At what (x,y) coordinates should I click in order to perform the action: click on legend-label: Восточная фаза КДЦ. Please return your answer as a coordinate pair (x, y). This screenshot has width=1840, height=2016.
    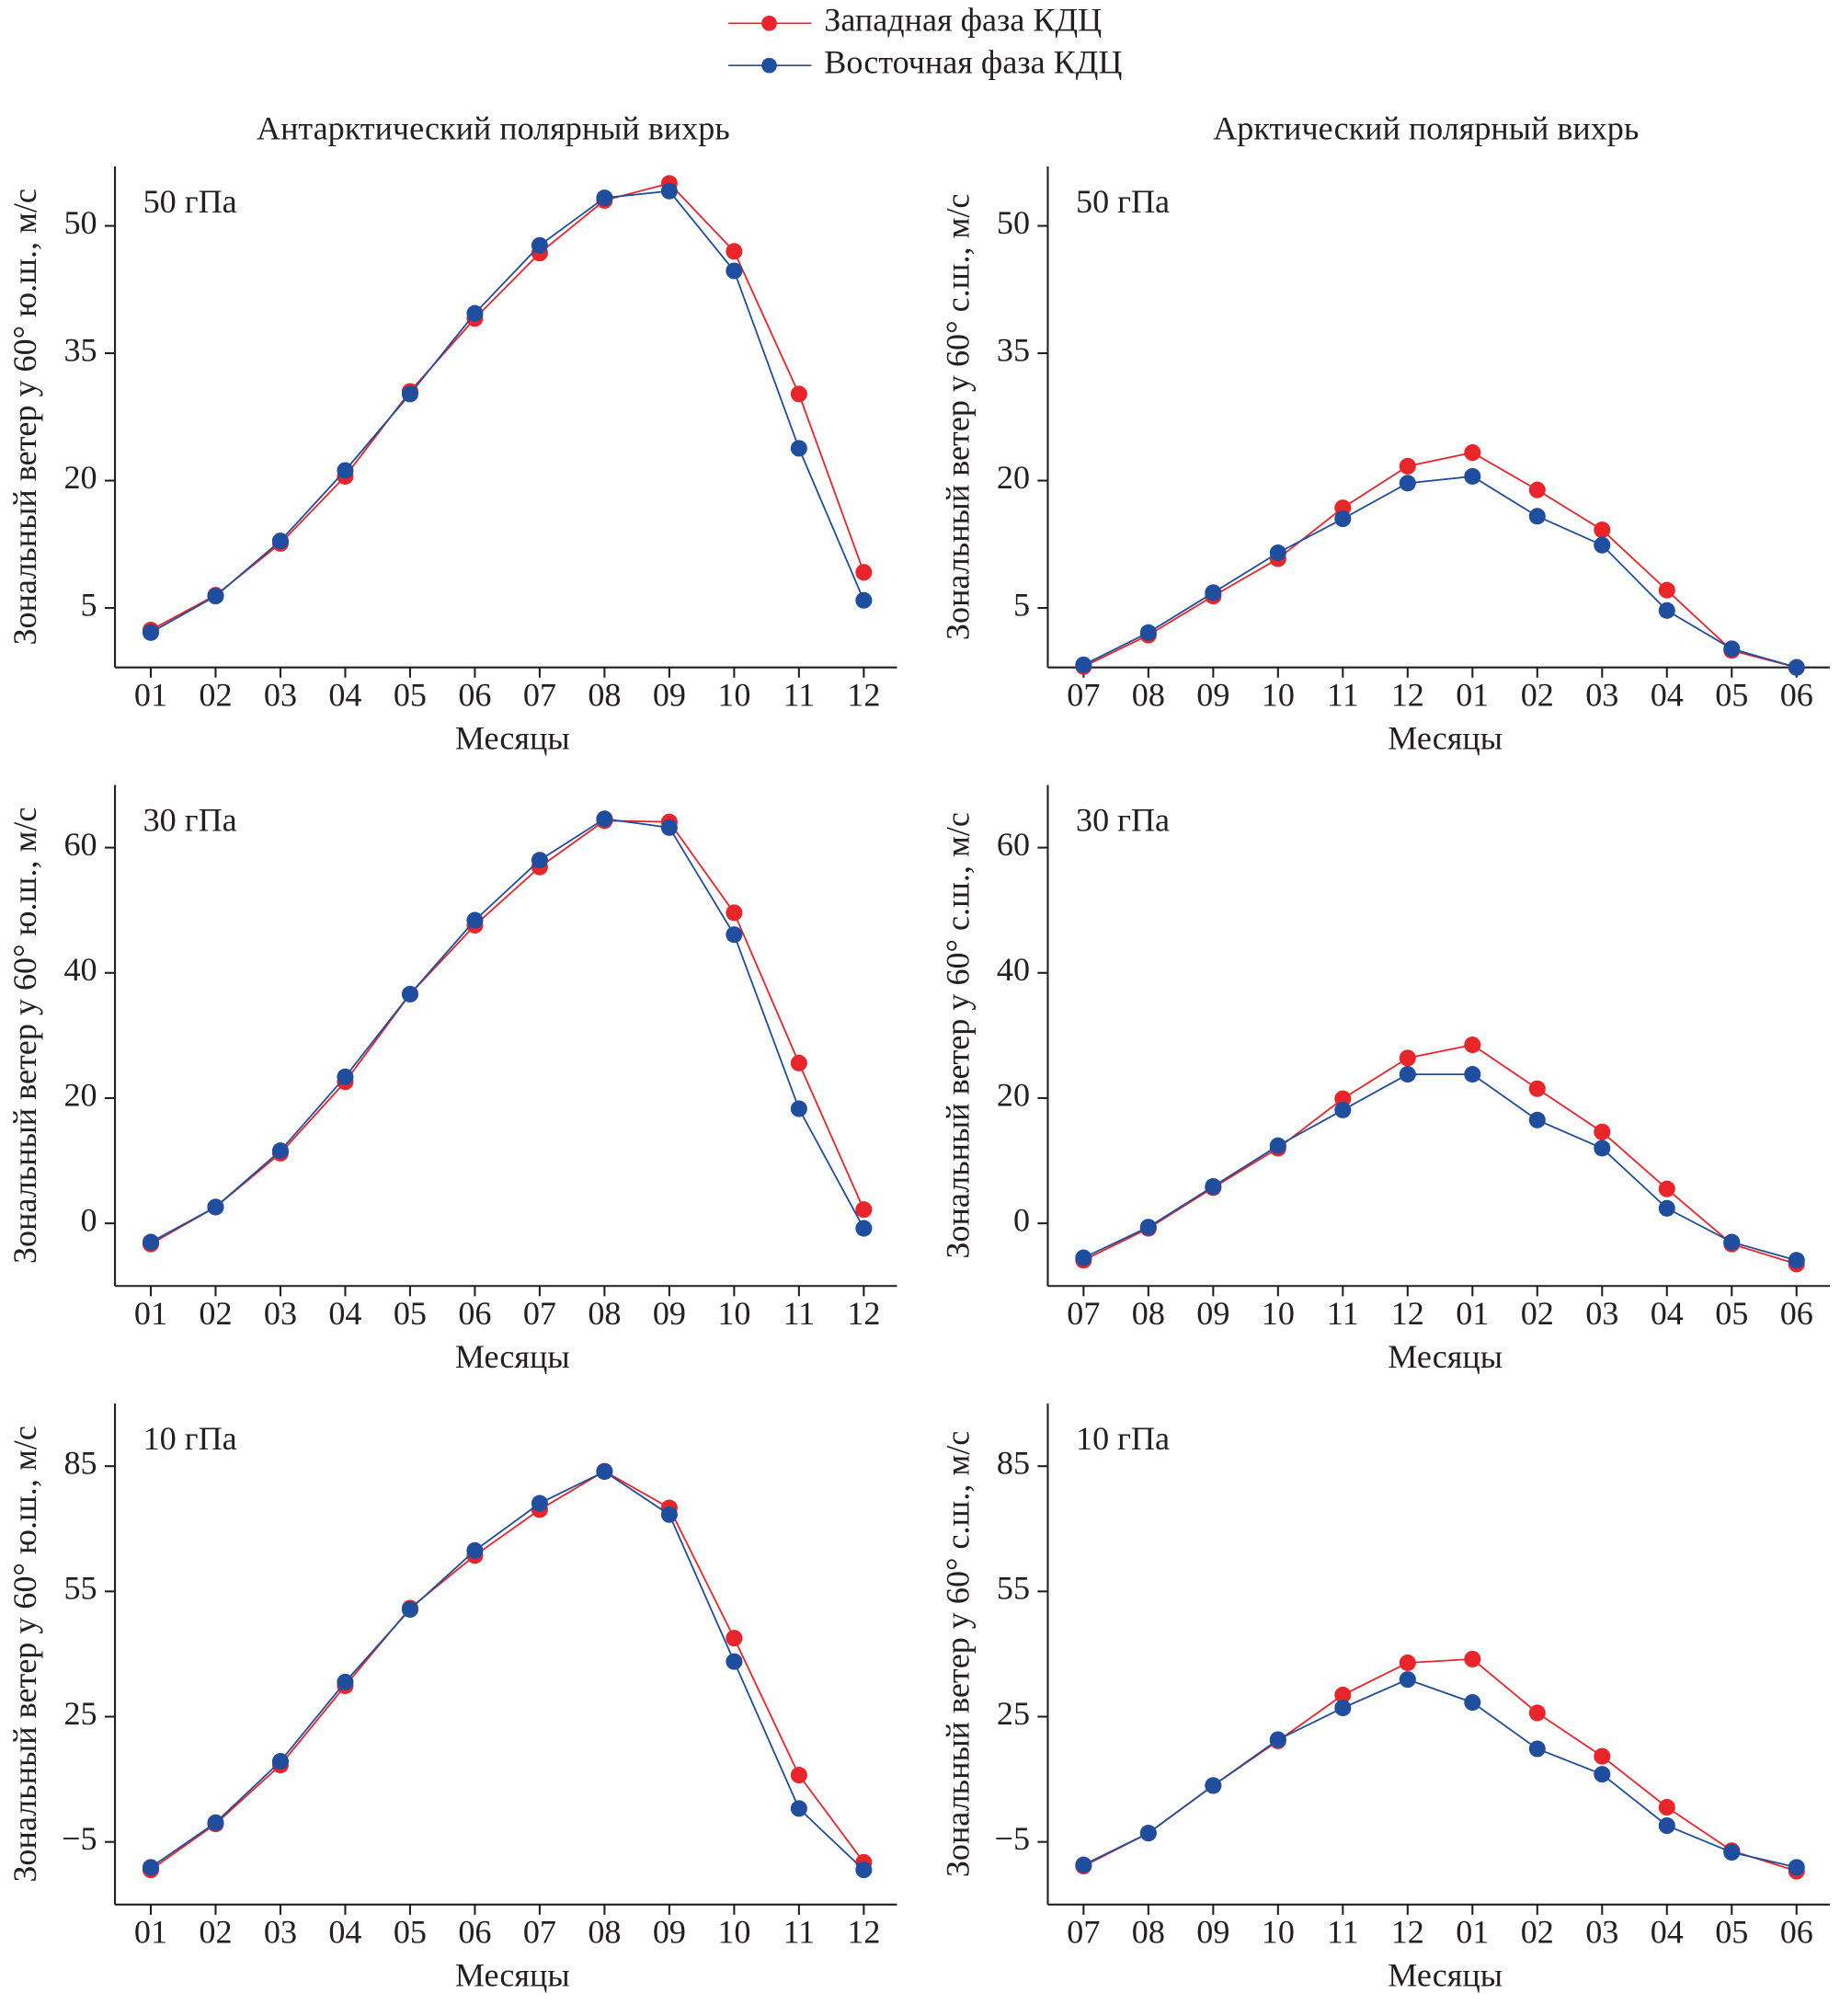
    Looking at the image, I should click on (973, 61).